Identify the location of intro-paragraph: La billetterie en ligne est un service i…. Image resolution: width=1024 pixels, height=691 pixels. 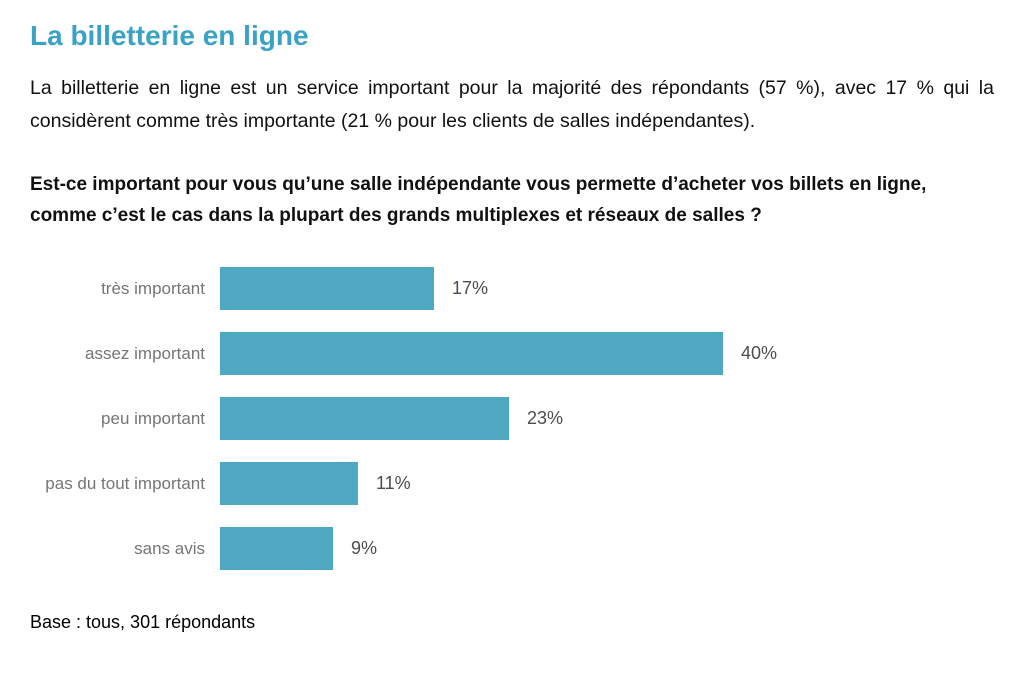
(512, 105).